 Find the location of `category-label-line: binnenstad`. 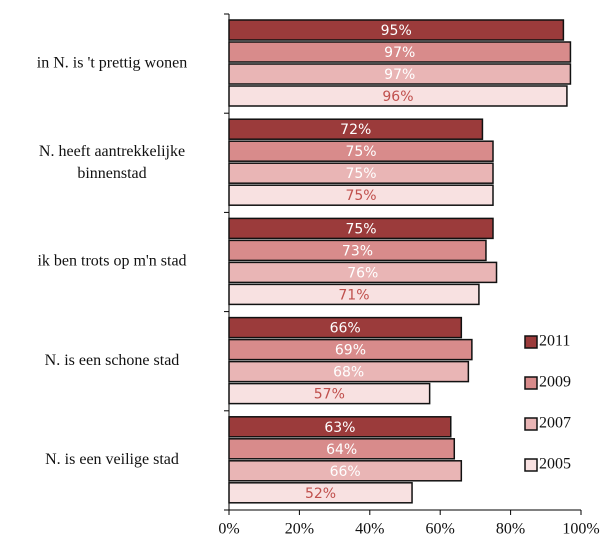

category-label-line: binnenstad is located at coordinates (111, 172).